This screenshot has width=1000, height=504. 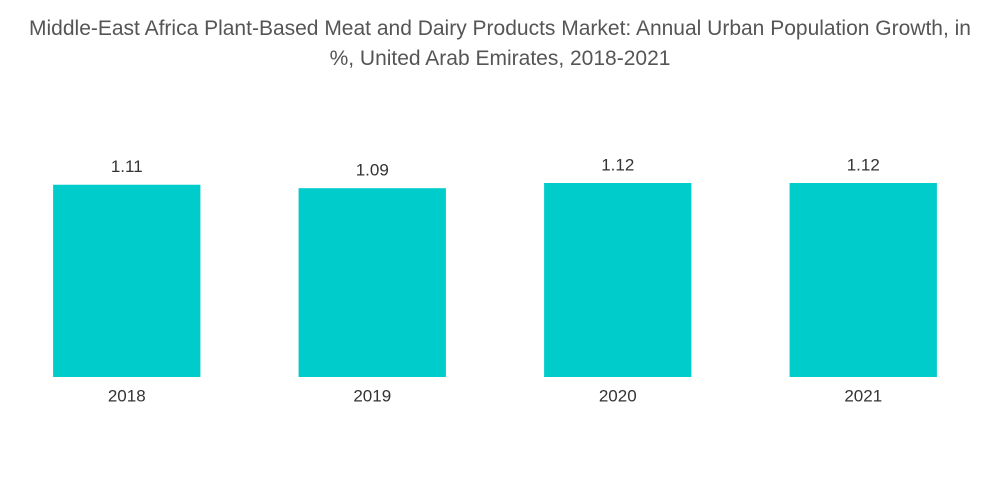 I want to click on value-label: 1.11, so click(x=127, y=166).